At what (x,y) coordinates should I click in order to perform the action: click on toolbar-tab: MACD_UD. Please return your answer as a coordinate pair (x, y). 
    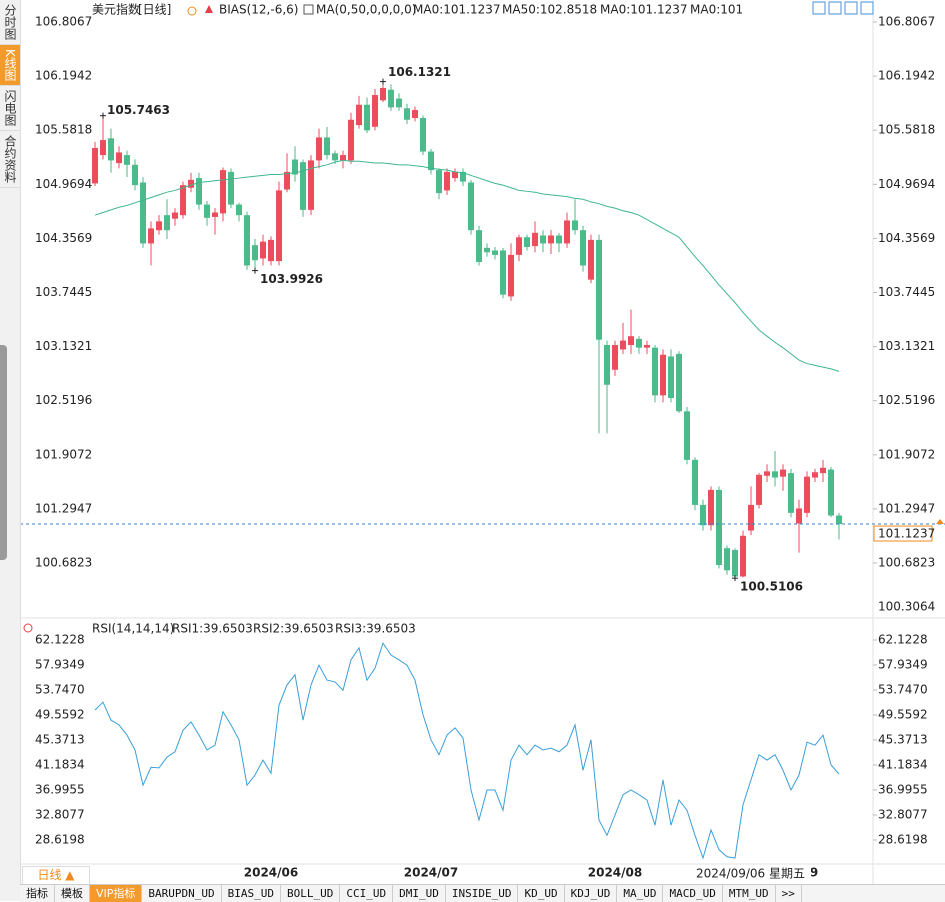
    Looking at the image, I should click on (693, 893).